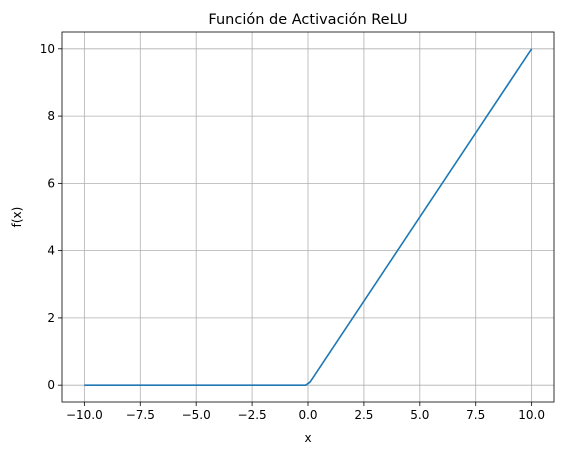  Describe the element at coordinates (196, 415) in the screenshot. I see `x-tick-label: −5.0` at that location.